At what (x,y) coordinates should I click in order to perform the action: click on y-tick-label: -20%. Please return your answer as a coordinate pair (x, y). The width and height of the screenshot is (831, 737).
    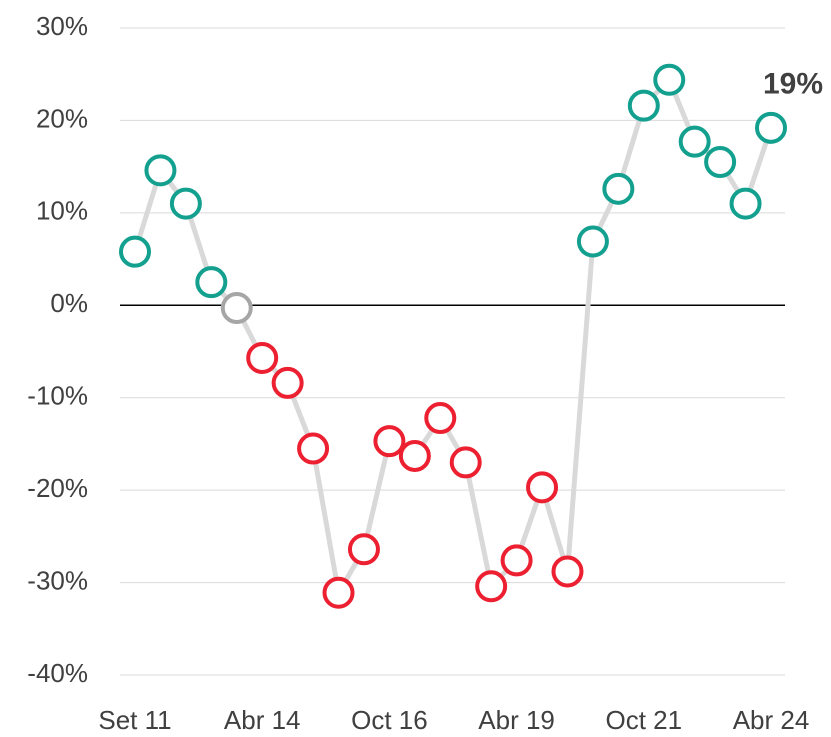
    Looking at the image, I should click on (57, 488).